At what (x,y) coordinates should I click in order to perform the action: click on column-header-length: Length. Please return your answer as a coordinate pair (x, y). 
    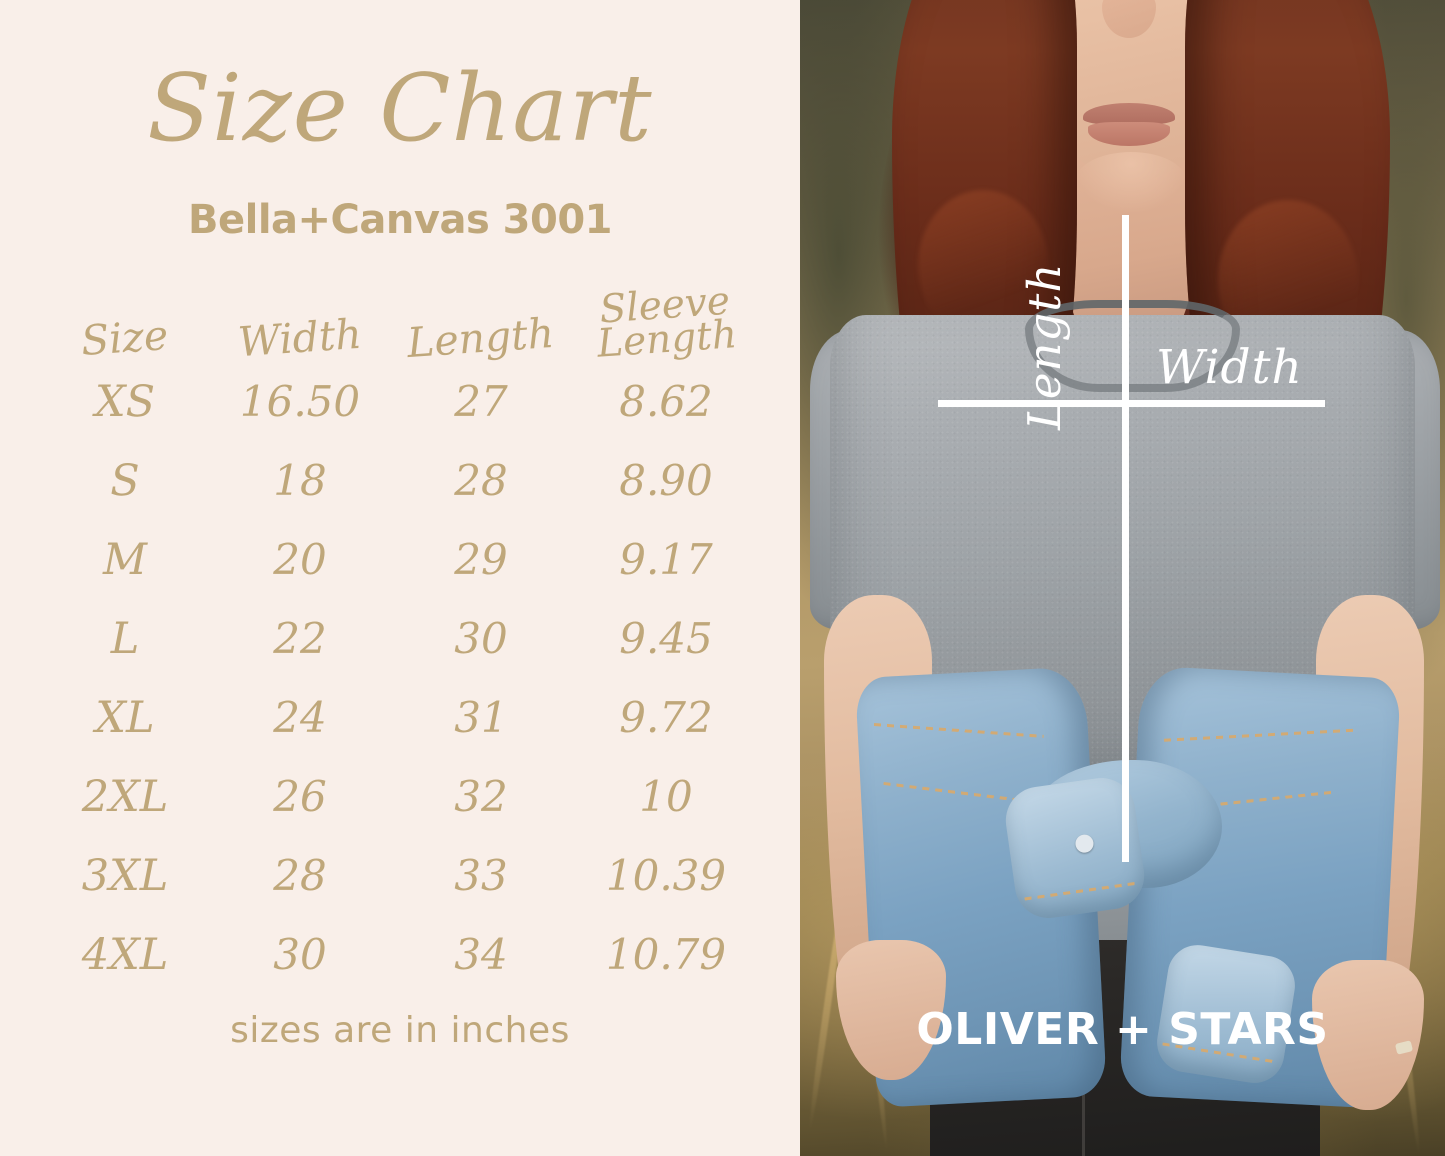
    Looking at the image, I should click on (481, 321).